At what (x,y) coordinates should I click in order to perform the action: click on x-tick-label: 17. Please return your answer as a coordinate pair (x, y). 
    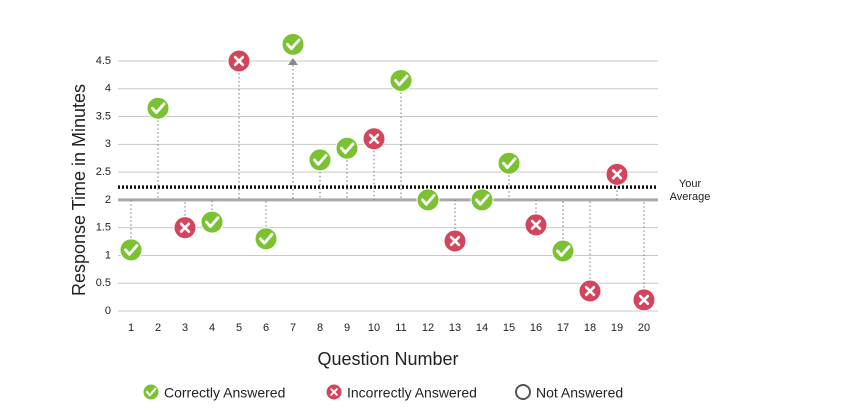
    Looking at the image, I should click on (563, 328).